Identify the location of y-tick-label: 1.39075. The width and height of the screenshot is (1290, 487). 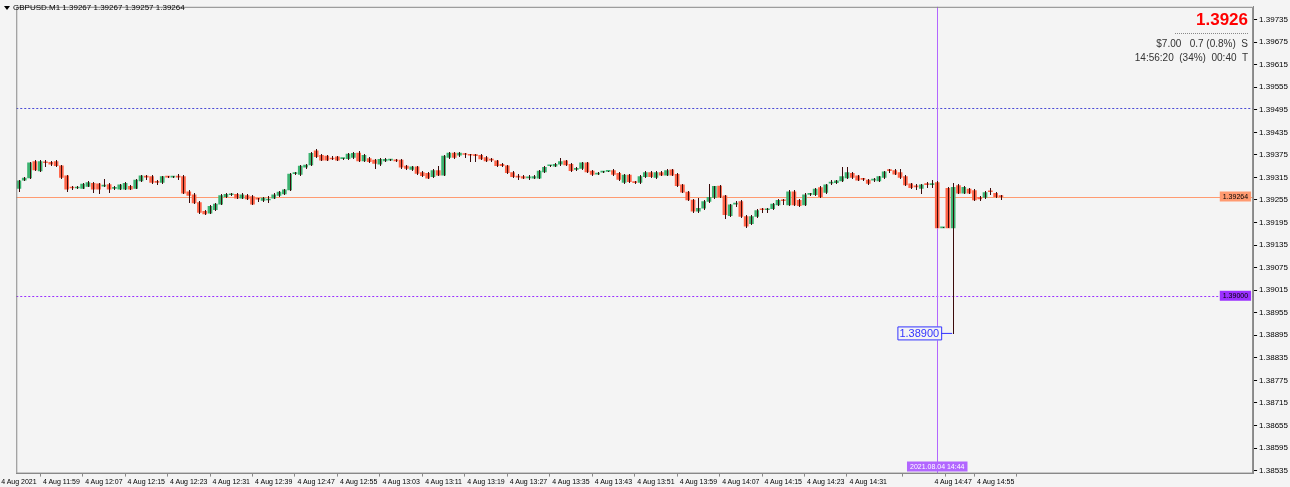
(1274, 267).